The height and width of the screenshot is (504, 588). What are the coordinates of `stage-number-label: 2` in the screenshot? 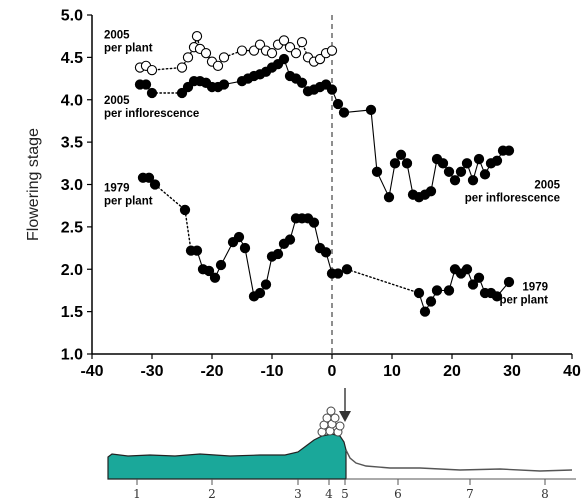 It's located at (212, 494).